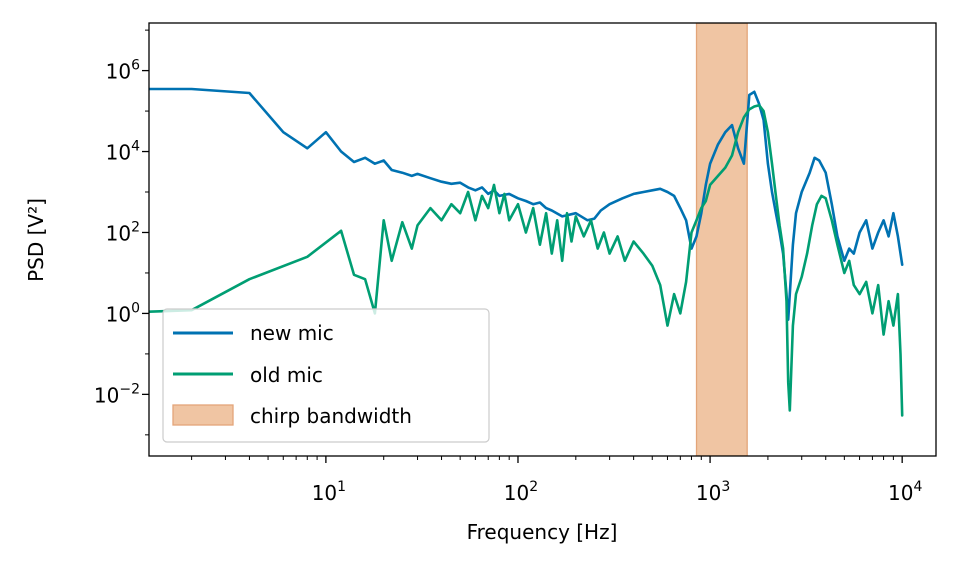 This screenshot has width=960, height=565. I want to click on y-tick-label: 10², so click(123, 232).